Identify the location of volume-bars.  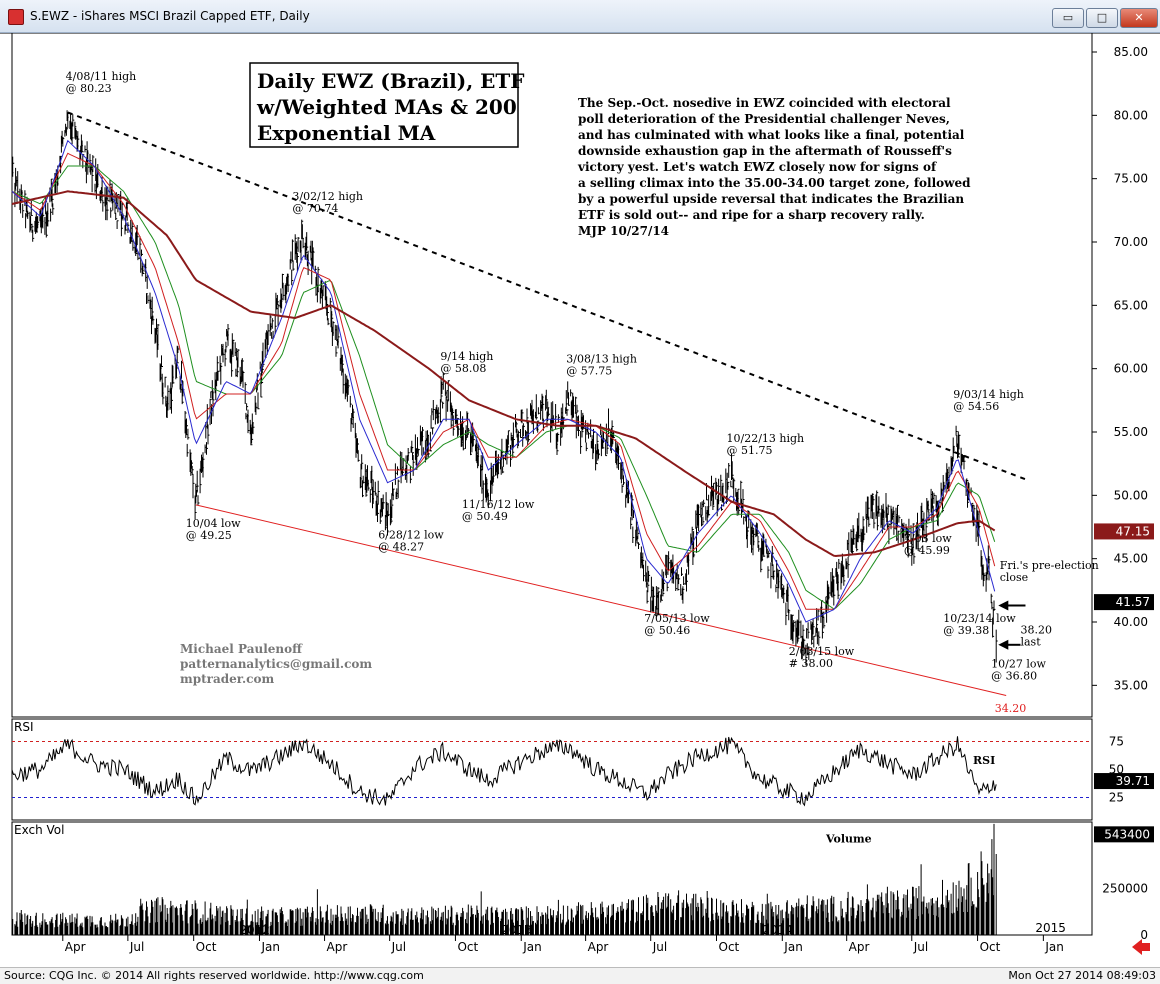
(504, 879).